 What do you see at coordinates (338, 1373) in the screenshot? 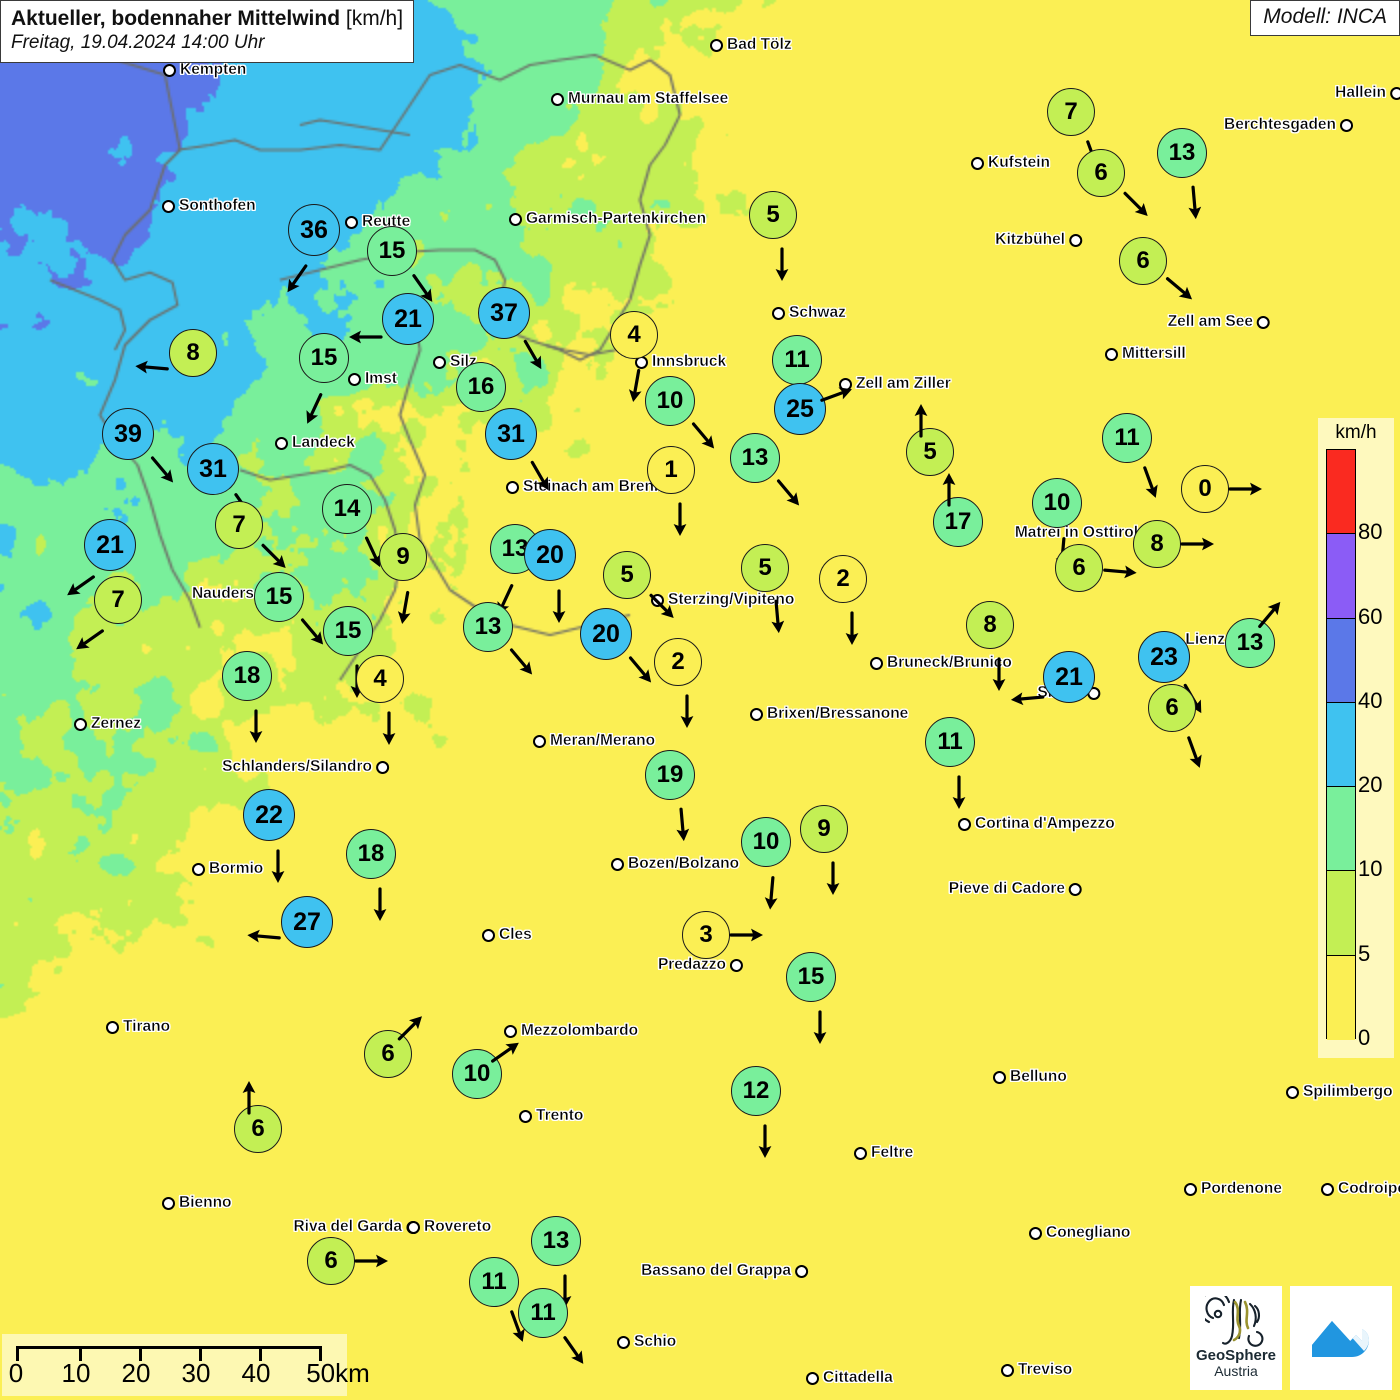
I see `scale-label: 50km` at bounding box center [338, 1373].